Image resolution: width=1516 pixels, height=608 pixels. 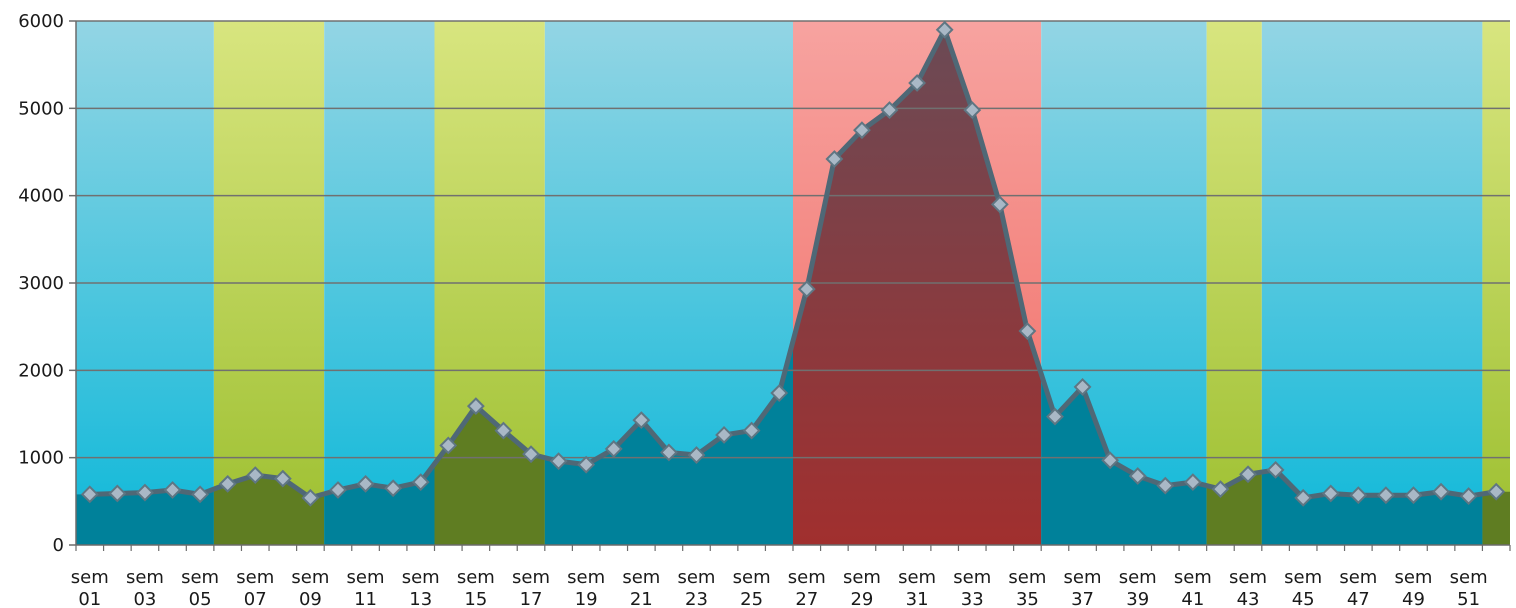 I want to click on x-tick-label: sem 05, so click(x=200, y=587).